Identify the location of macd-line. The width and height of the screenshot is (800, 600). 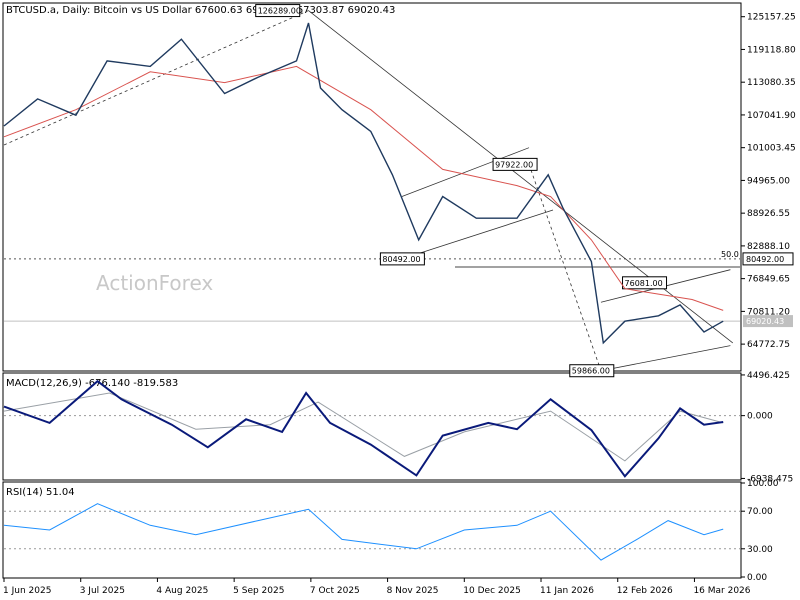
(363, 428).